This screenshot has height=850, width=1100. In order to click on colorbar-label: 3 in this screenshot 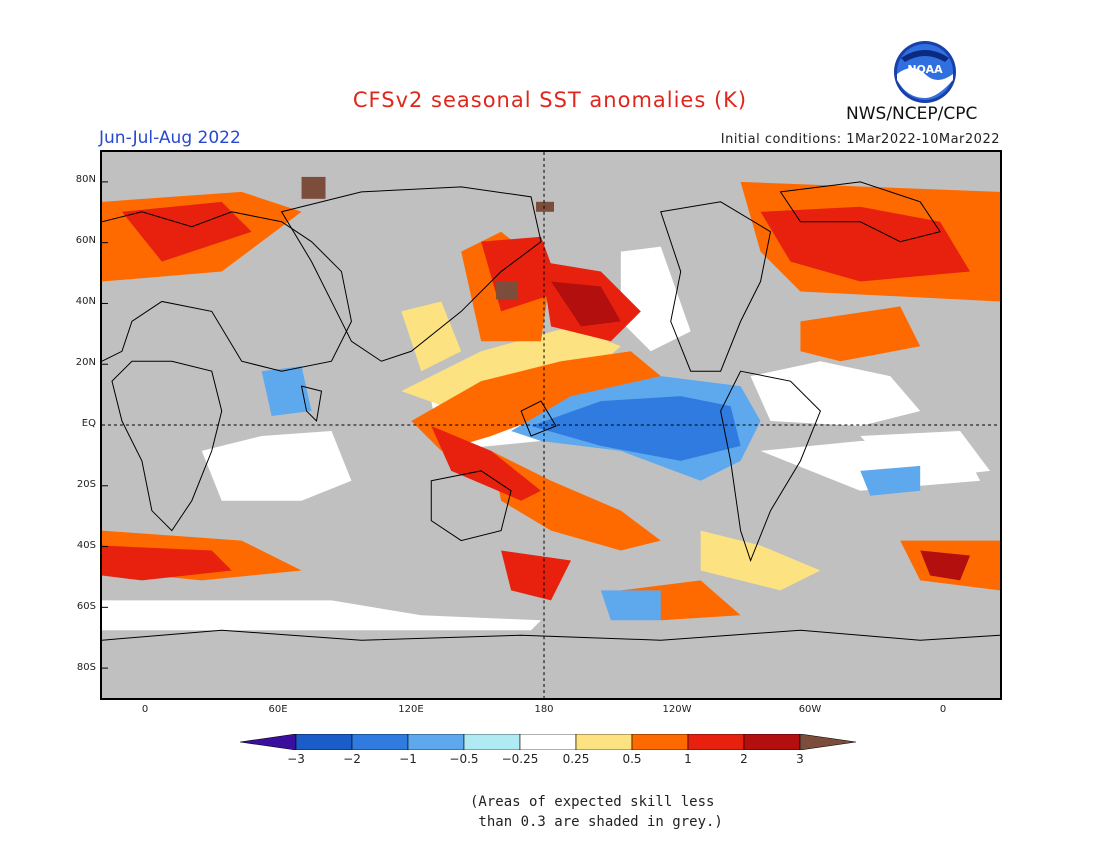, I will do `click(800, 759)`.